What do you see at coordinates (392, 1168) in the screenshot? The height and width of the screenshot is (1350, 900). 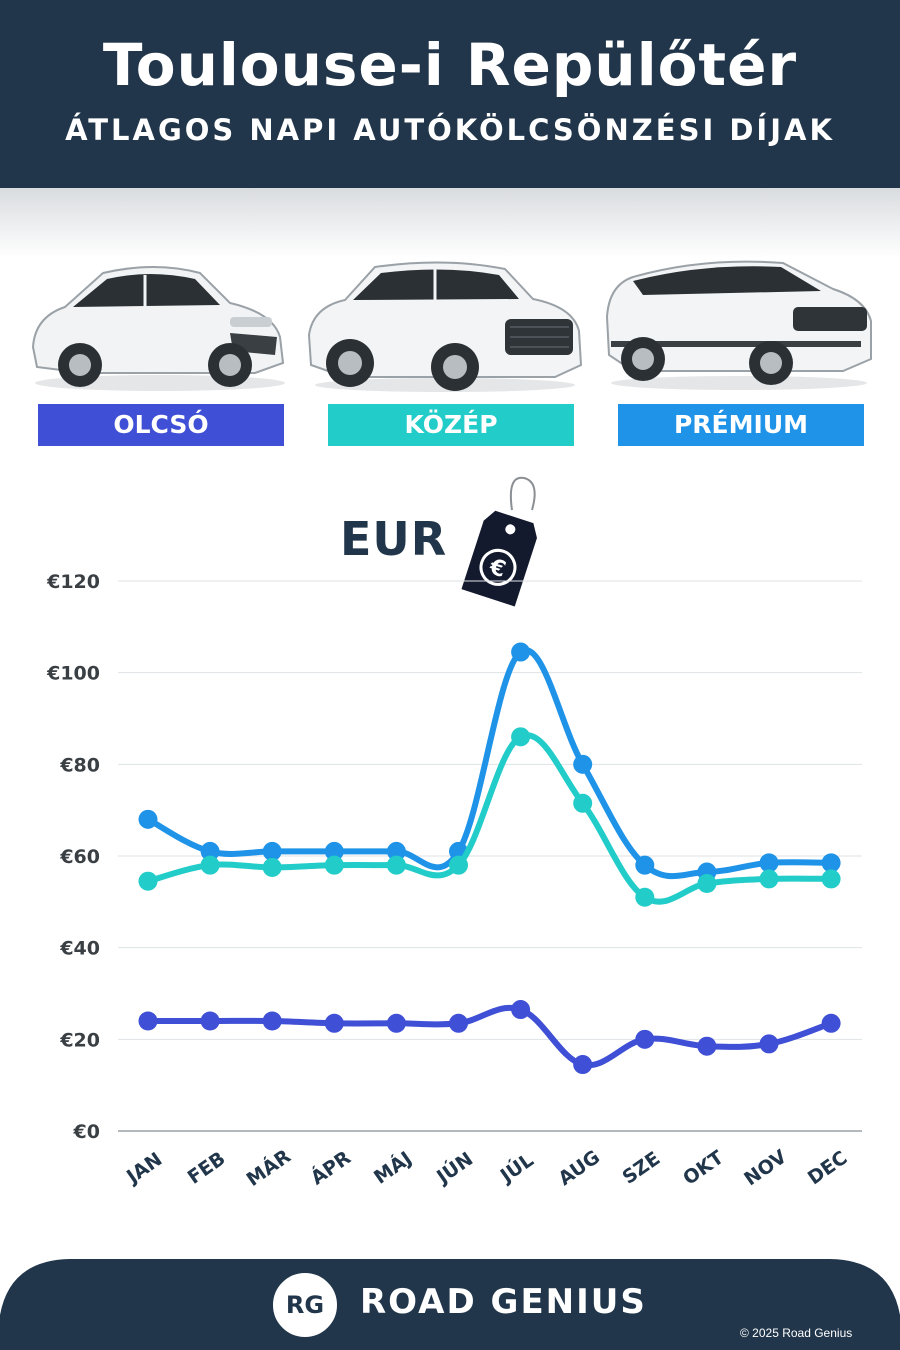 I see `x-tick-label: MÁJ` at bounding box center [392, 1168].